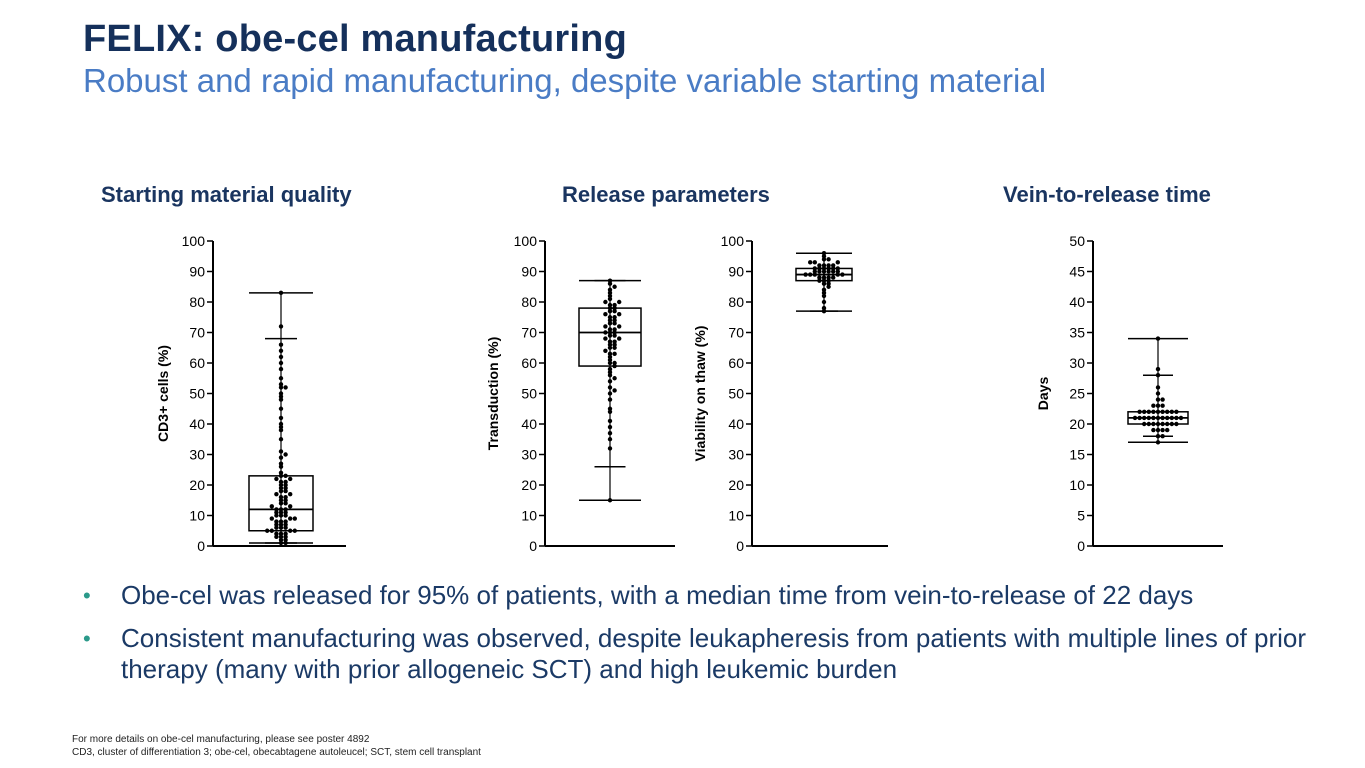 This screenshot has width=1365, height=768. I want to click on y-tick-label: 30, so click(529, 455).